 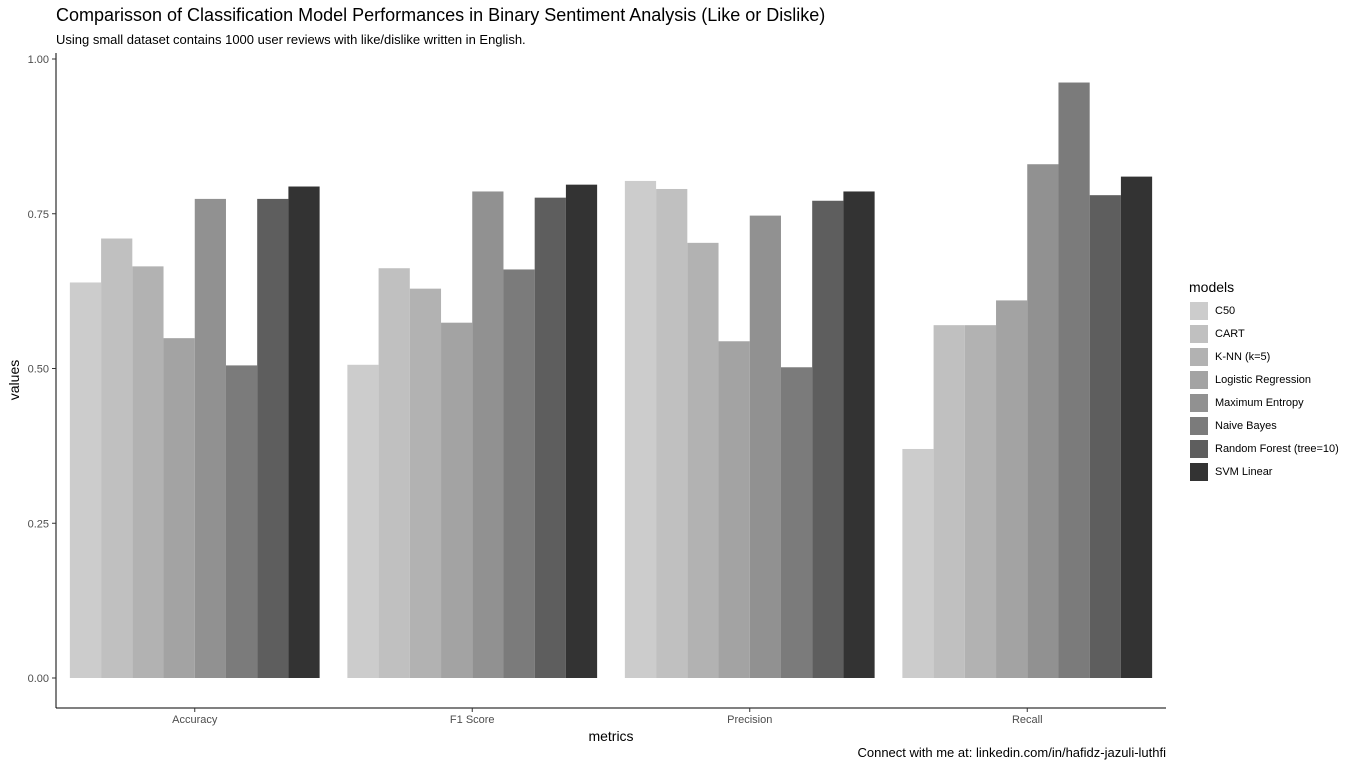 What do you see at coordinates (1264, 310) in the screenshot?
I see `legend-item: C50` at bounding box center [1264, 310].